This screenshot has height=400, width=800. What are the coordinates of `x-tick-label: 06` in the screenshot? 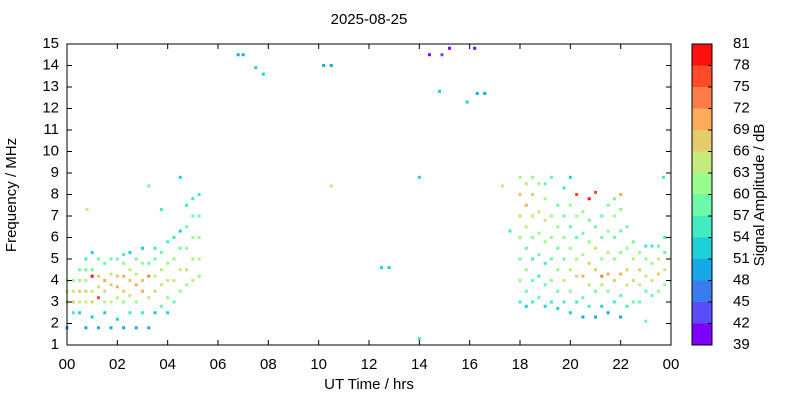 It's located at (218, 364).